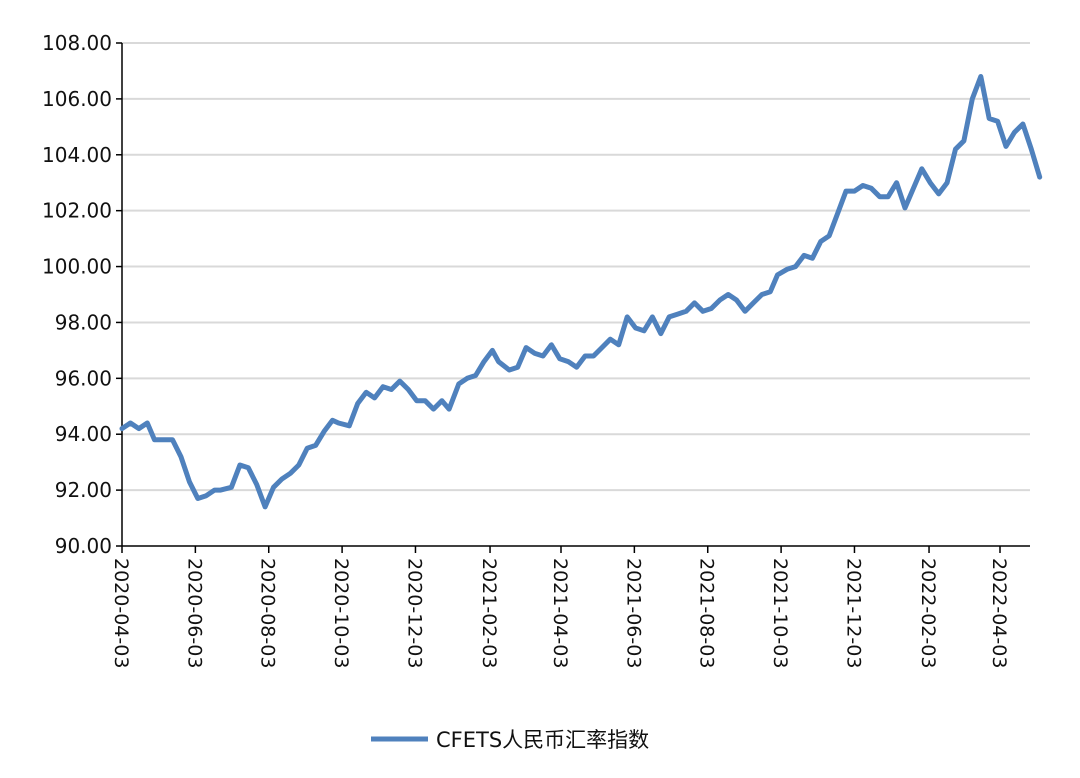 The width and height of the screenshot is (1080, 778). I want to click on x-tick: 2021-12-03, so click(853, 607).